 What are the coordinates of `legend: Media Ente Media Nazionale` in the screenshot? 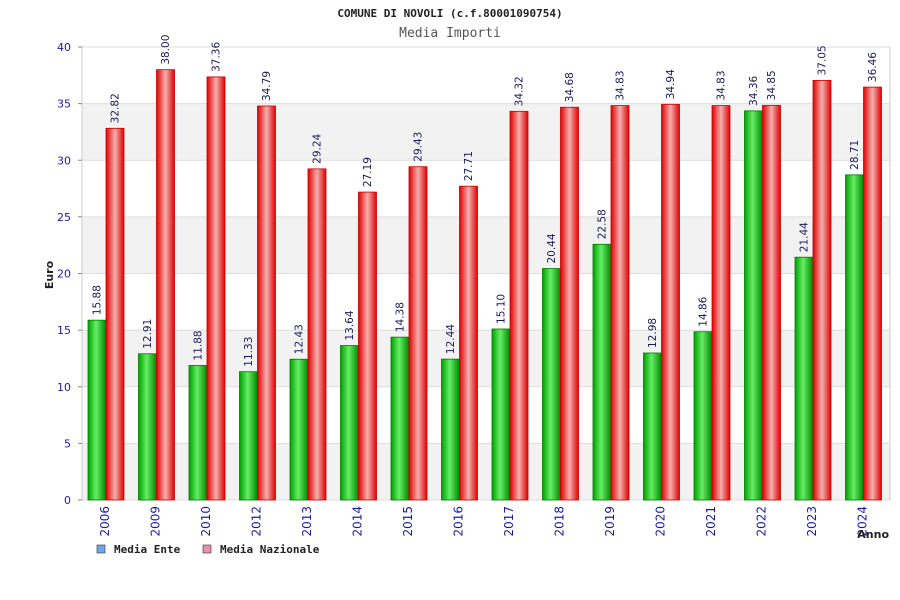 It's located at (208, 549).